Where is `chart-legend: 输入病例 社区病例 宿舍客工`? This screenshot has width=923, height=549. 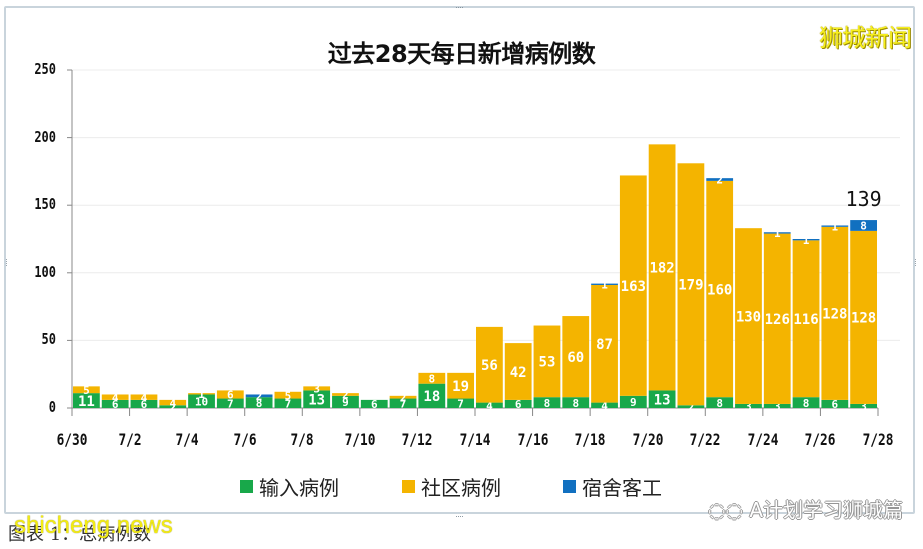 chart-legend: 输入病例 社区病例 宿舍客工 is located at coordinates (461, 486).